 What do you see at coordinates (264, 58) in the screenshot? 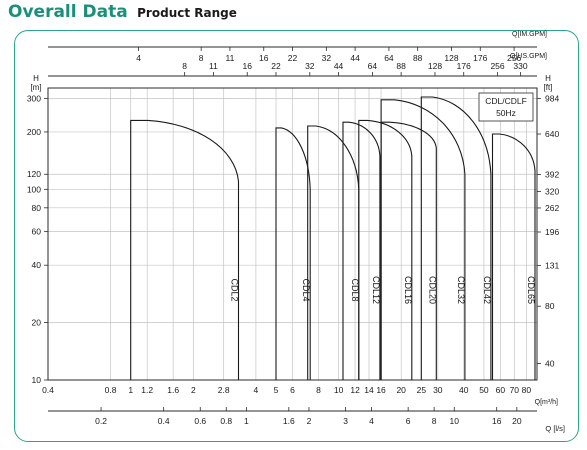
I see `im-gpm-tick-label: 16` at bounding box center [264, 58].